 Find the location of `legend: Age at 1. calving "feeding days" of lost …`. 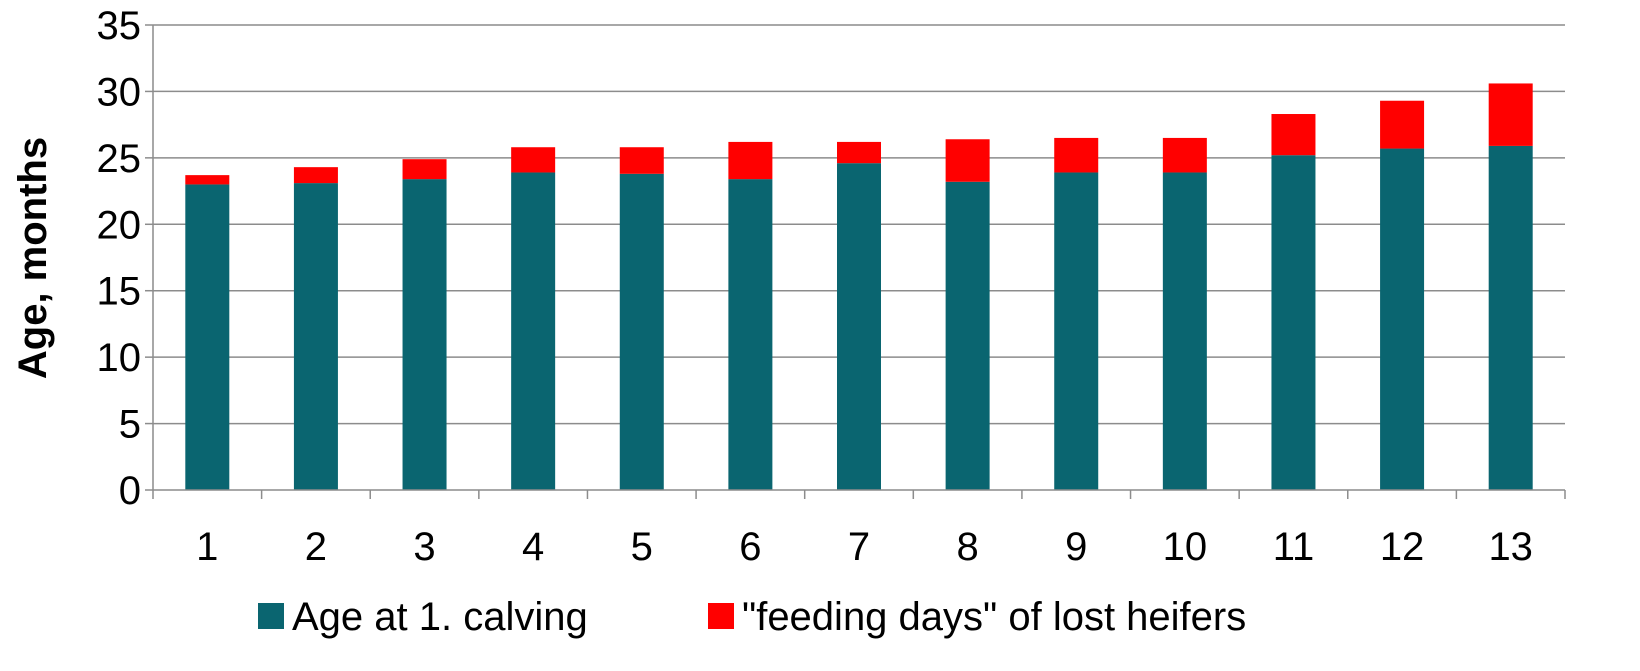

legend: Age at 1. calving "feeding days" of lost … is located at coordinates (752, 617).